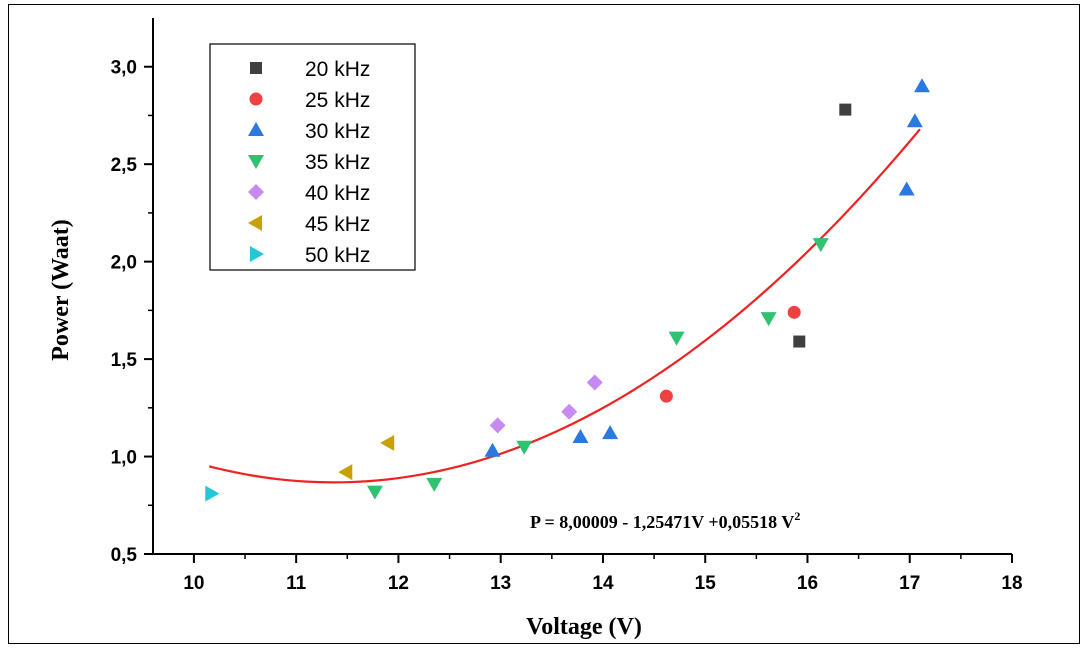 The height and width of the screenshot is (649, 1088). What do you see at coordinates (296, 583) in the screenshot?
I see `x-tick-label: 11` at bounding box center [296, 583].